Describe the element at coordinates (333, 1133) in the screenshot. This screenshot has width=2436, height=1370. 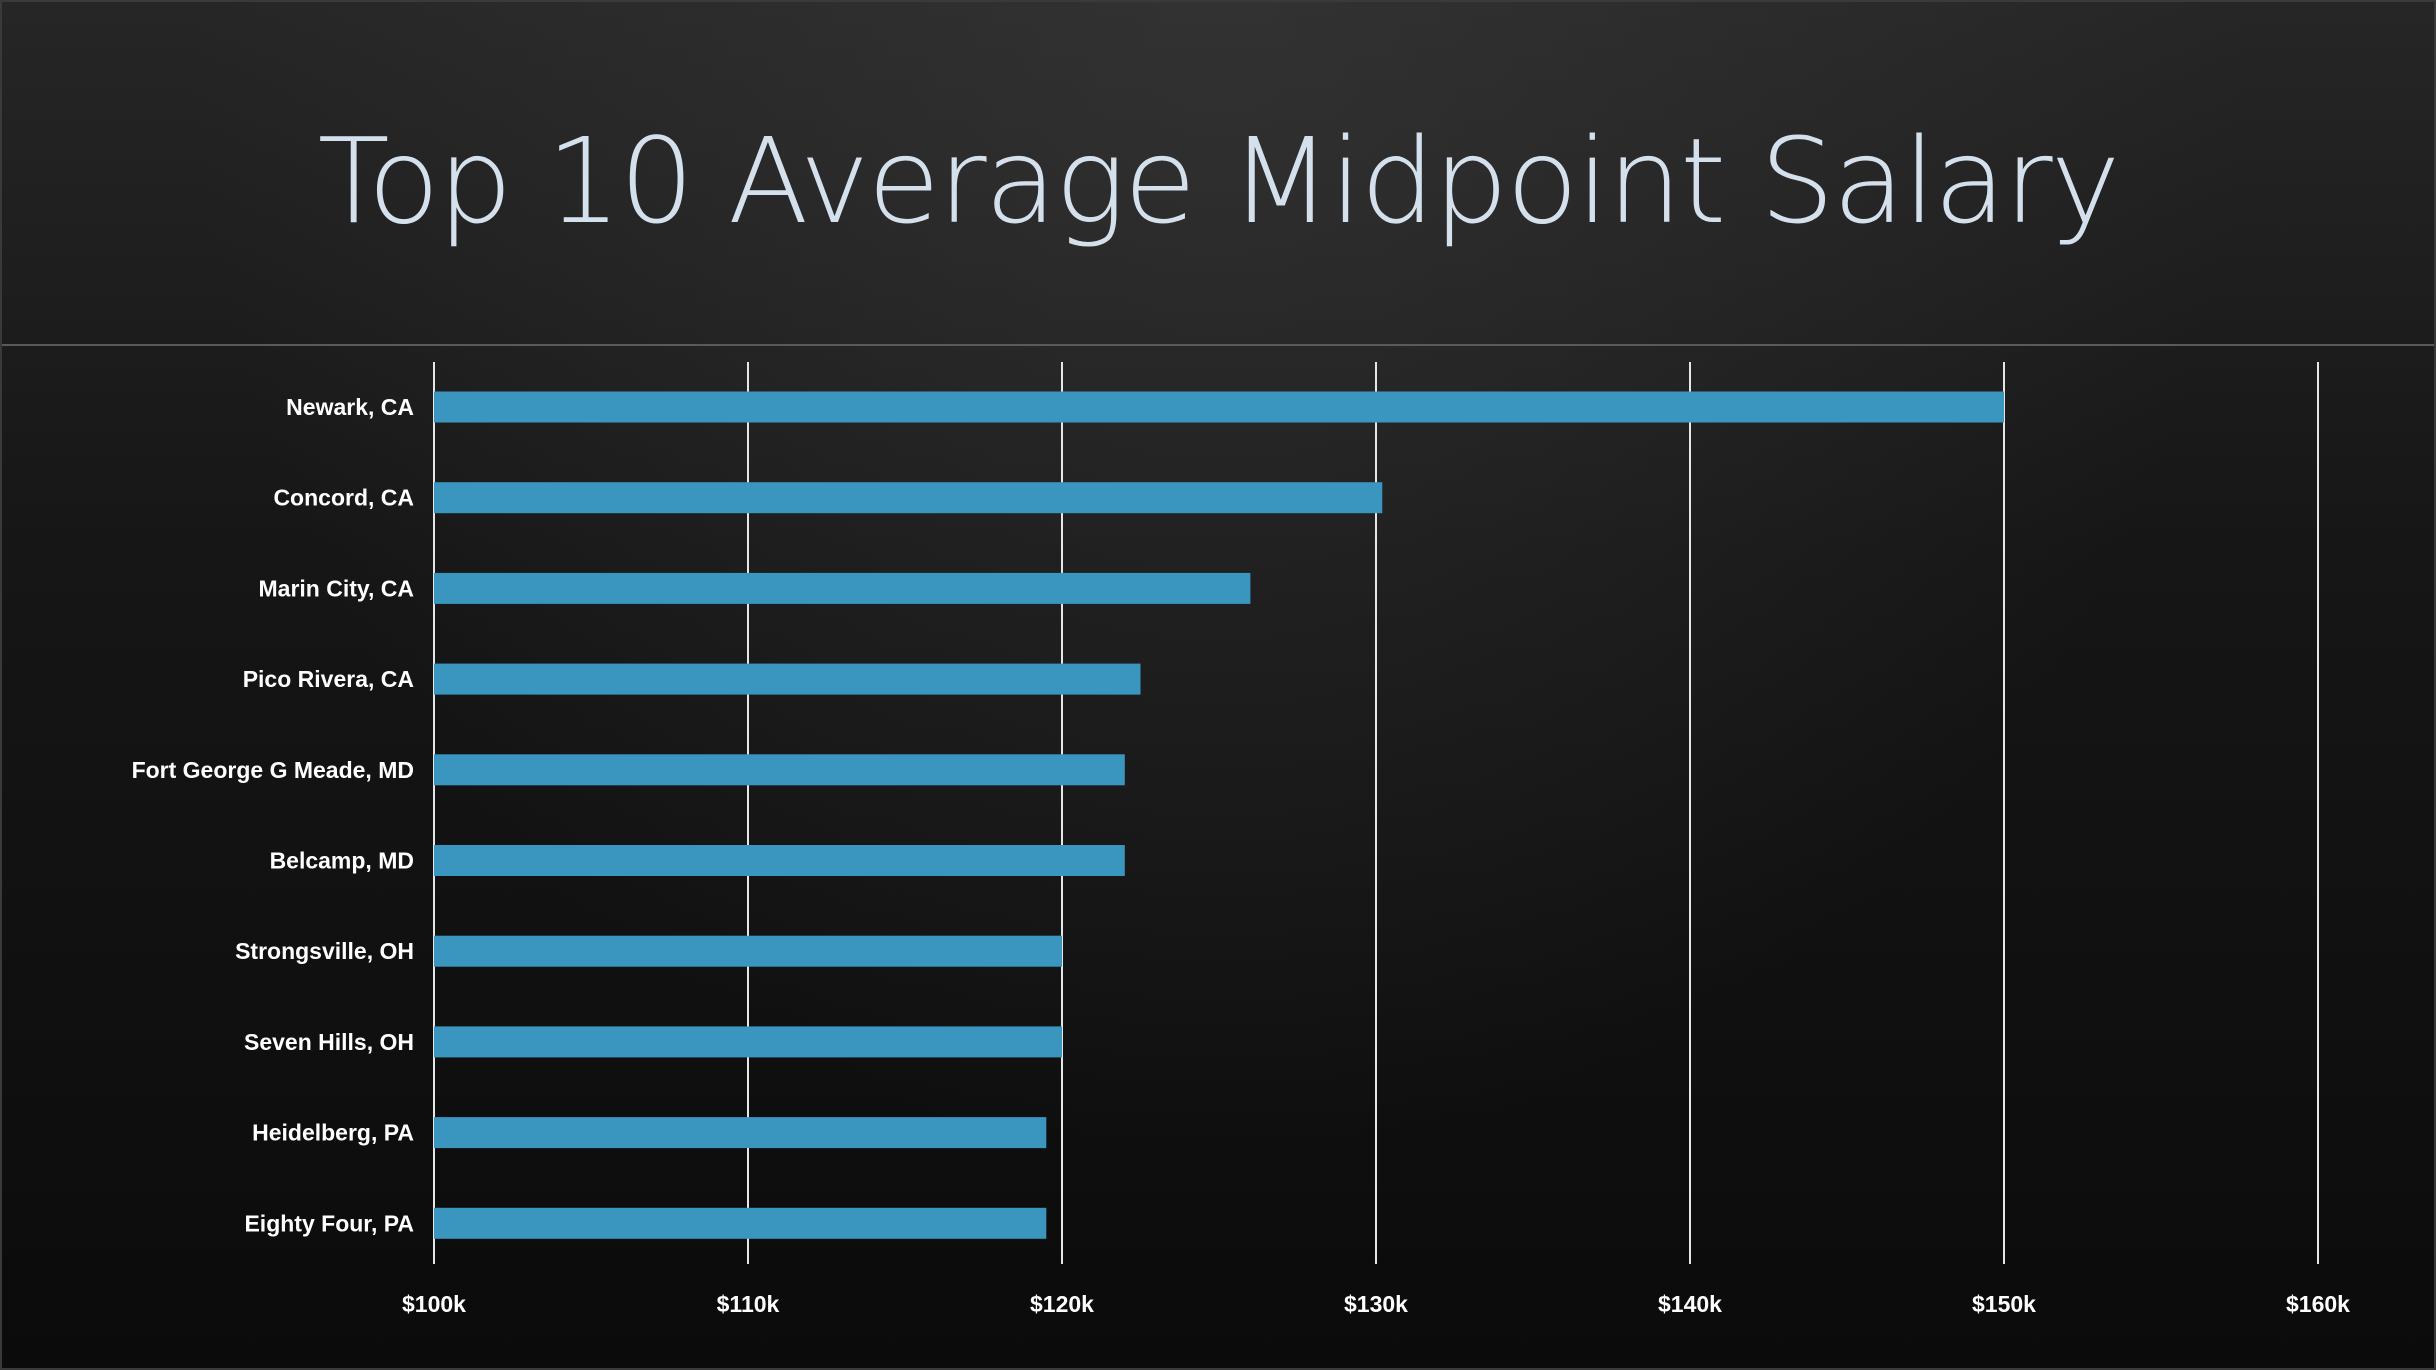
I see `category-label: Heidelberg, PA` at that location.